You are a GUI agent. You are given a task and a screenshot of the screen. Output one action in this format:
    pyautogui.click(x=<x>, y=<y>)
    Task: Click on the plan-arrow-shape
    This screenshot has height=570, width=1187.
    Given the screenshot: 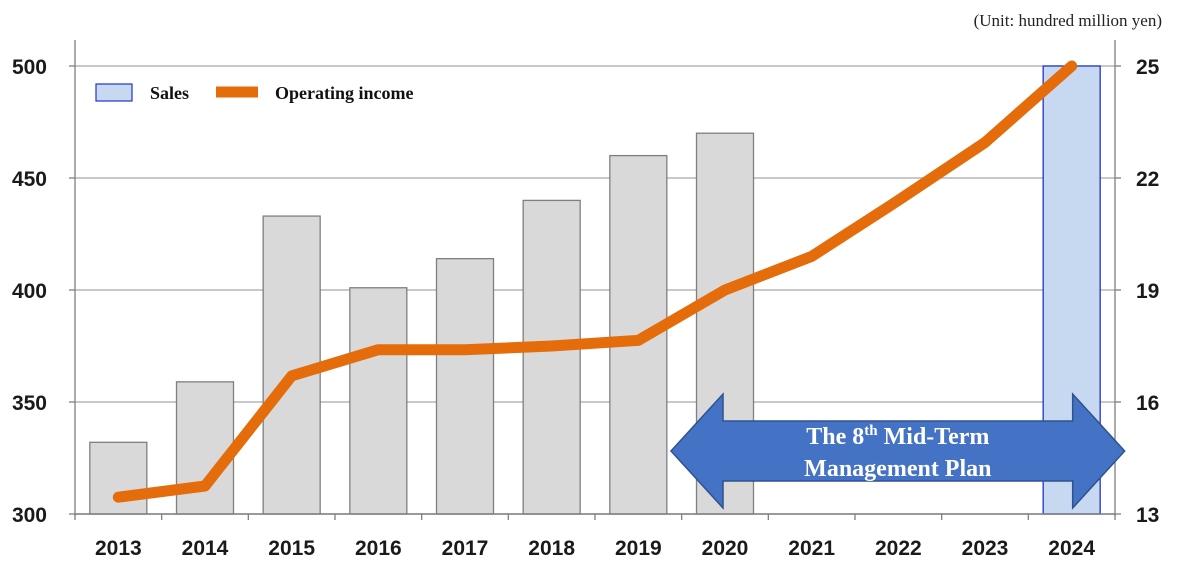 What is the action you would take?
    pyautogui.click(x=897, y=451)
    